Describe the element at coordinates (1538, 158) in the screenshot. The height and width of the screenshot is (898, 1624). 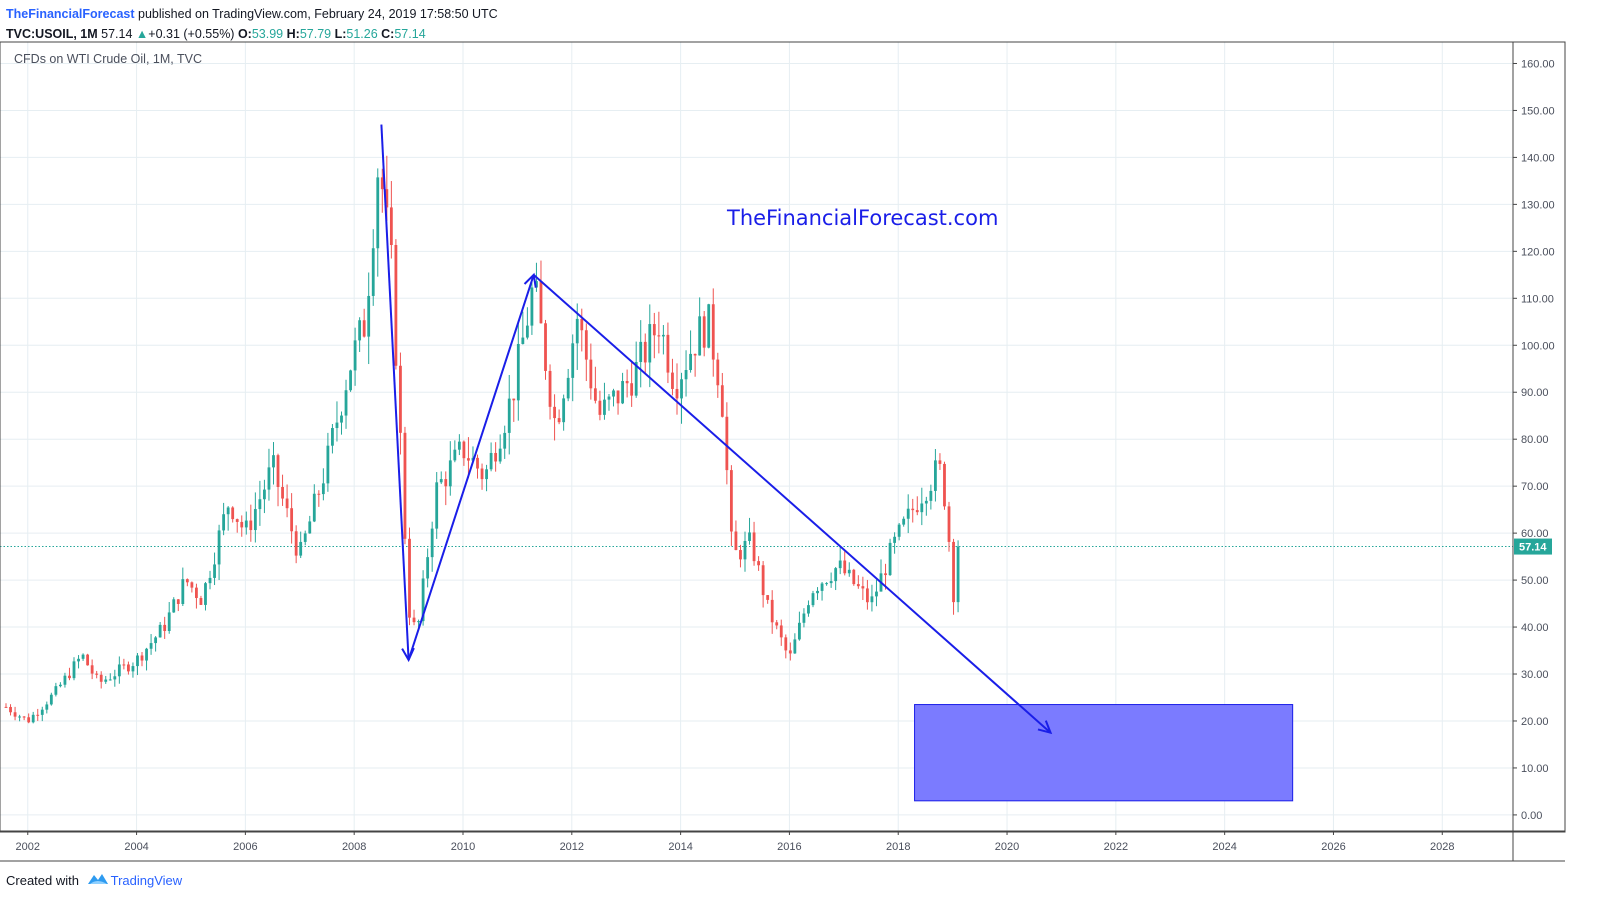
I see `y-tick-label: 140.00` at that location.